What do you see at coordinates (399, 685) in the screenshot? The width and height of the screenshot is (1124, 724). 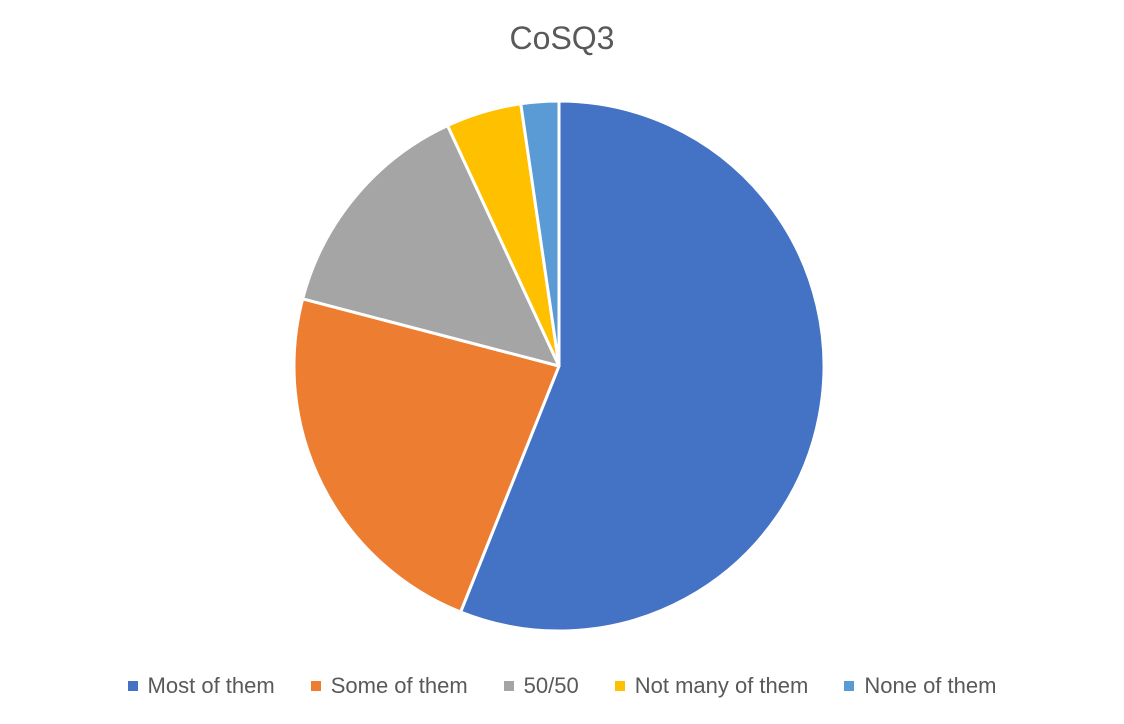 I see `legend-label: Some of them` at bounding box center [399, 685].